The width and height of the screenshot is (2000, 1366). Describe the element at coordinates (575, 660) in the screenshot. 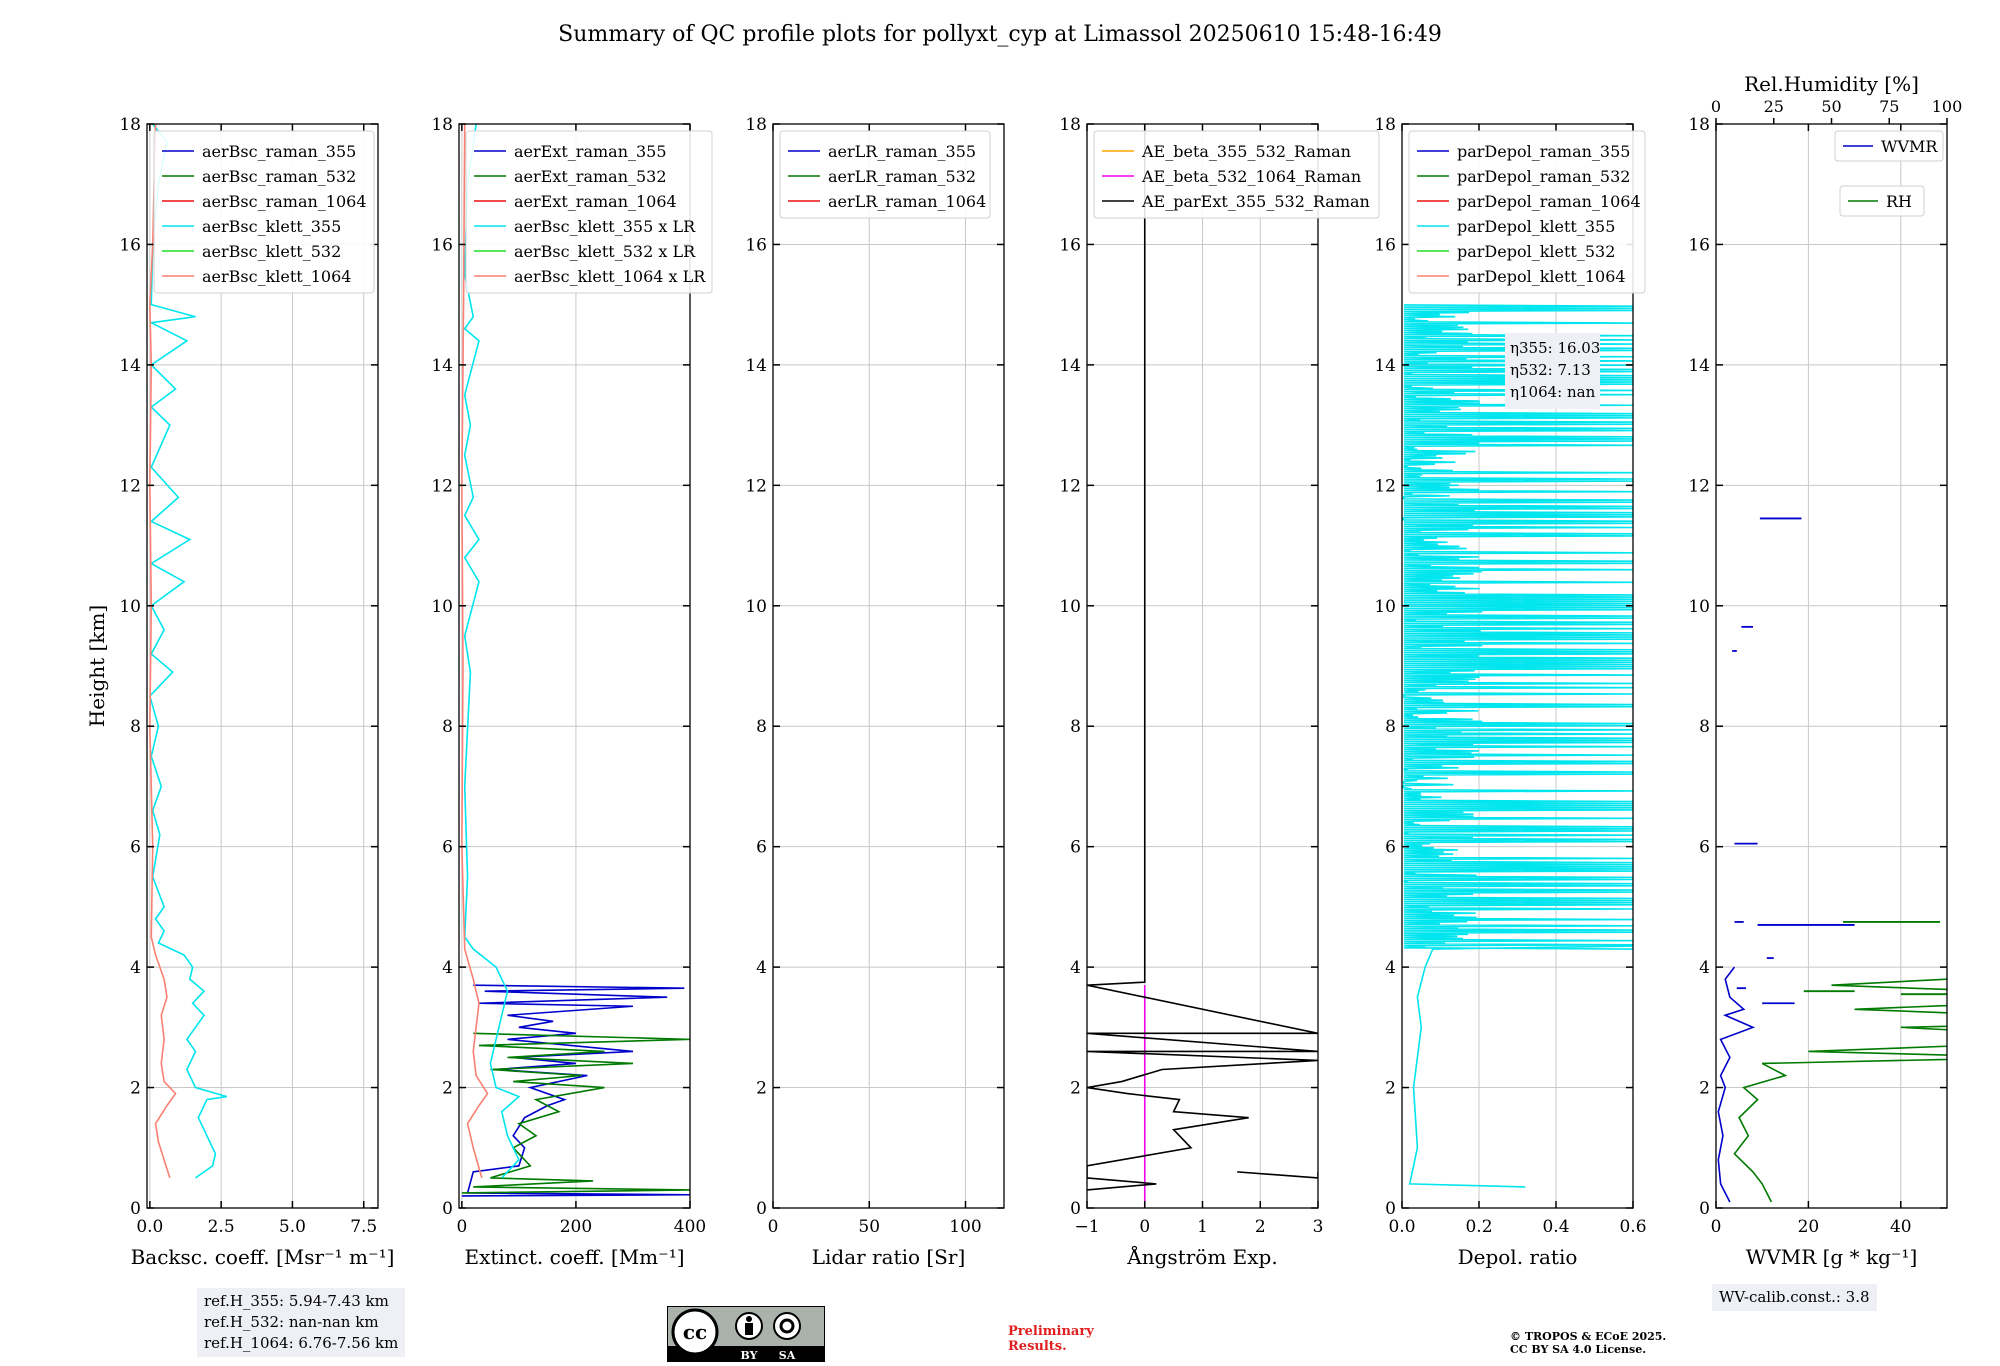

I see `panel-series-ext` at that location.